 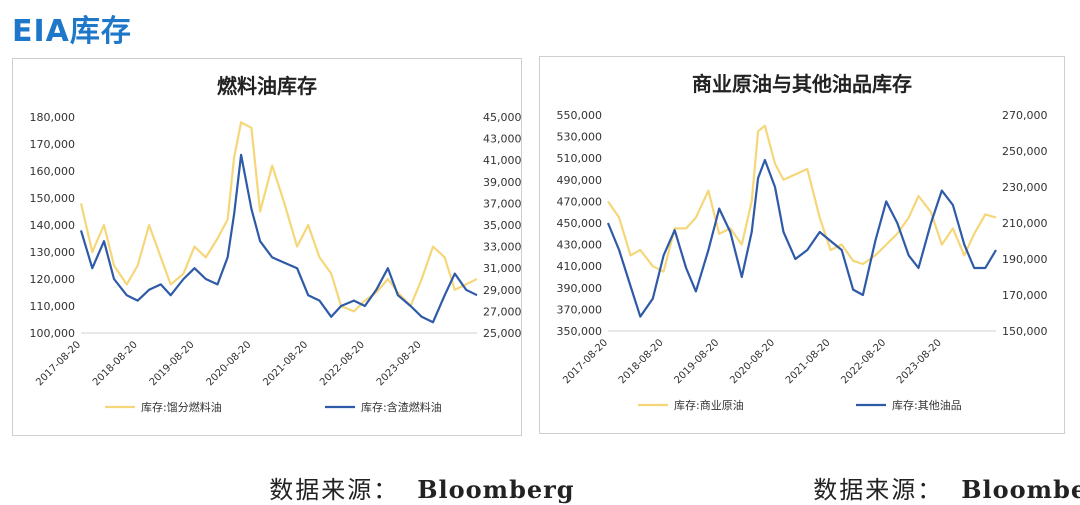 What do you see at coordinates (53, 225) in the screenshot?
I see `y-left-tick-label: 140,000` at bounding box center [53, 225].